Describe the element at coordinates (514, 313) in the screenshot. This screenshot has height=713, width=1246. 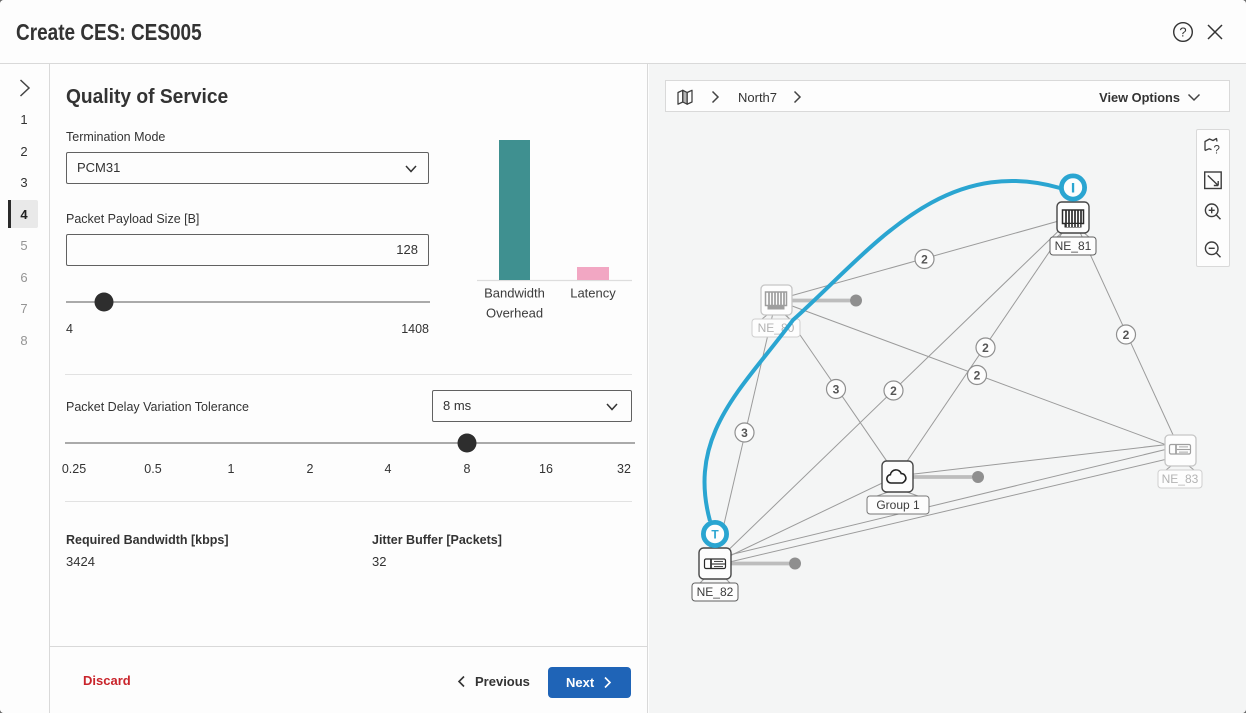
I see `svg-text: Overhead` at that location.